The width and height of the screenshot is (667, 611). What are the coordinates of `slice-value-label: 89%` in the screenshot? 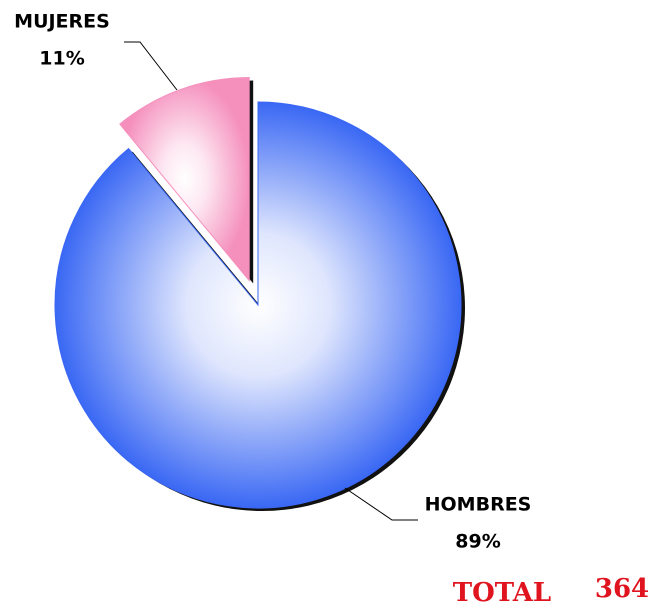 It's located at (477, 542).